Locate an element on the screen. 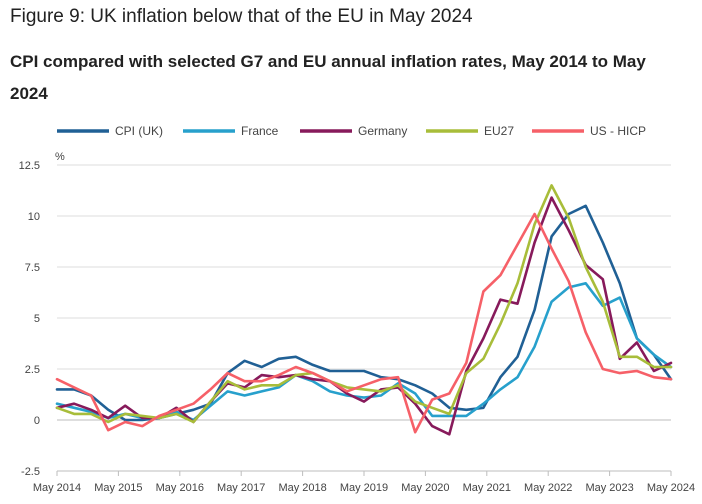  x-tick-label: May 2021 is located at coordinates (487, 488).